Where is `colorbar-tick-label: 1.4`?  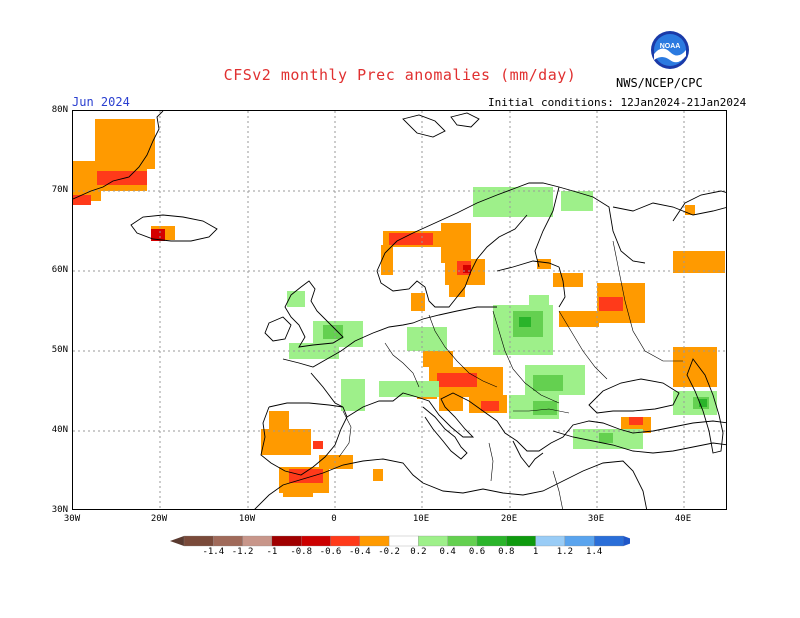
colorbar-tick-label: 1.4 is located at coordinates (594, 552).